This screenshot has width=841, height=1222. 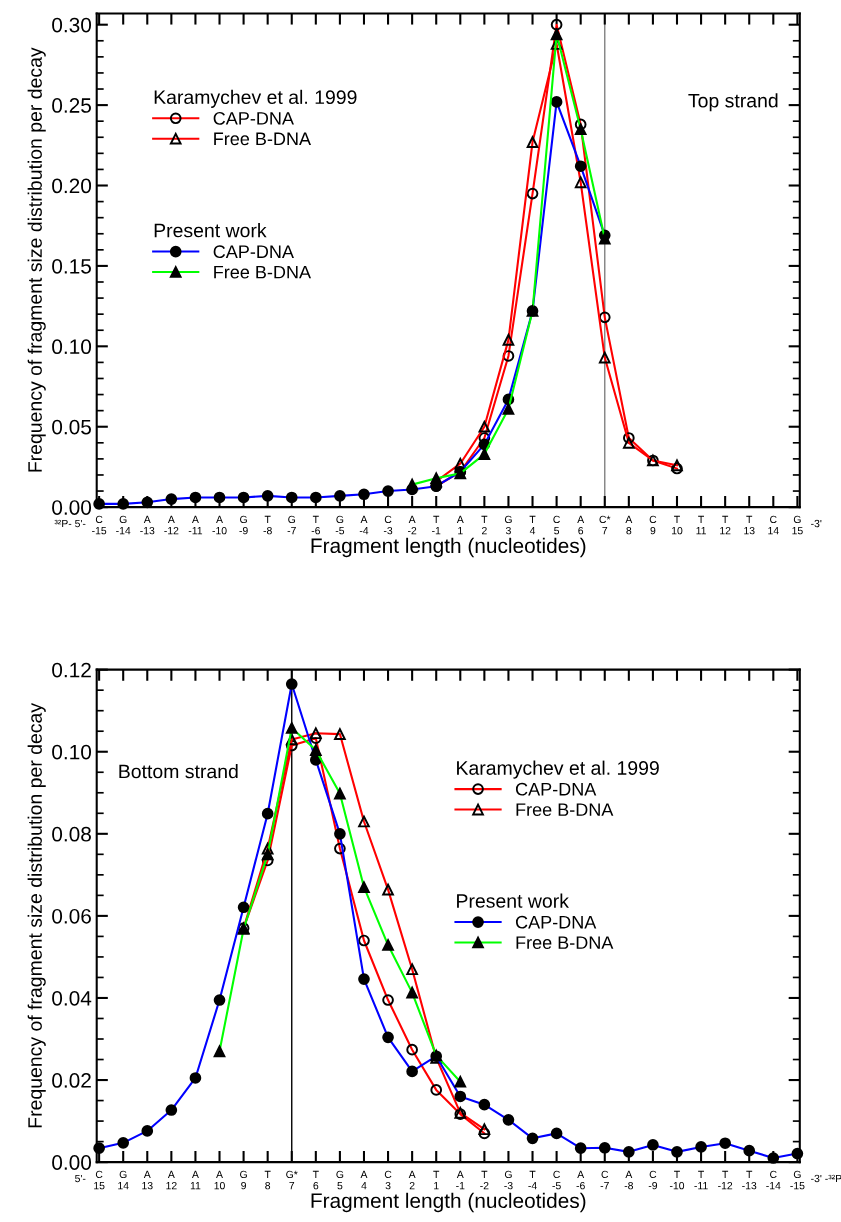 What do you see at coordinates (291, 525) in the screenshot?
I see `x-tick-label: G -7` at bounding box center [291, 525].